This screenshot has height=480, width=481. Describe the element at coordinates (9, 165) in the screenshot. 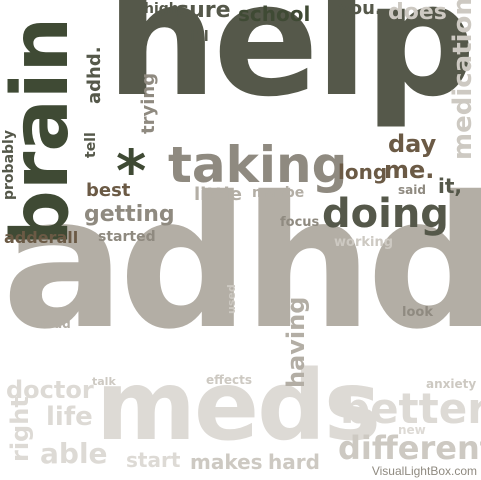

I see `word-probably: probably` at that location.